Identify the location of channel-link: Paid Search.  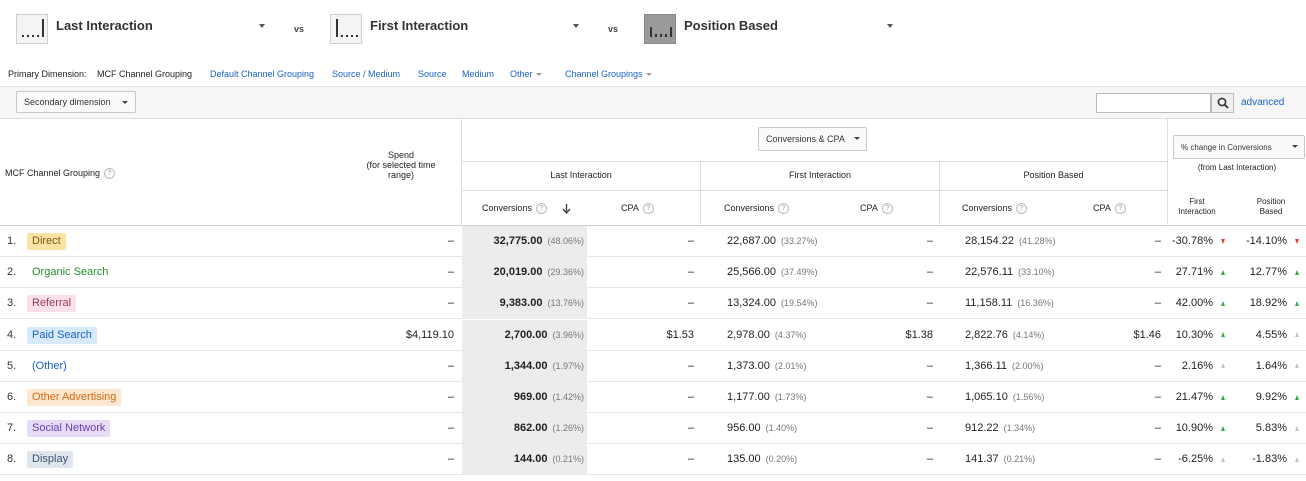
(62, 335).